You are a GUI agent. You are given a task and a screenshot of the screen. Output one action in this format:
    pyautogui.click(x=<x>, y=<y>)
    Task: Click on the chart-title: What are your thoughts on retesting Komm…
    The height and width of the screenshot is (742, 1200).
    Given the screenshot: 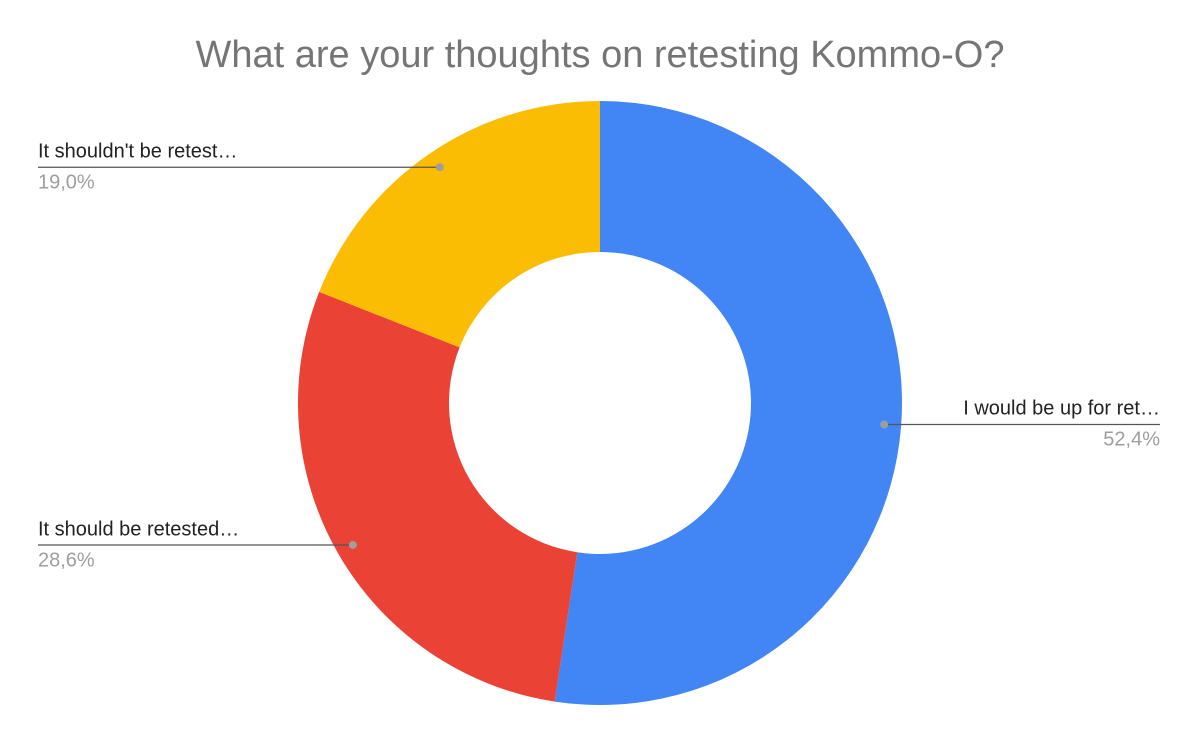 What is the action you would take?
    pyautogui.click(x=600, y=55)
    